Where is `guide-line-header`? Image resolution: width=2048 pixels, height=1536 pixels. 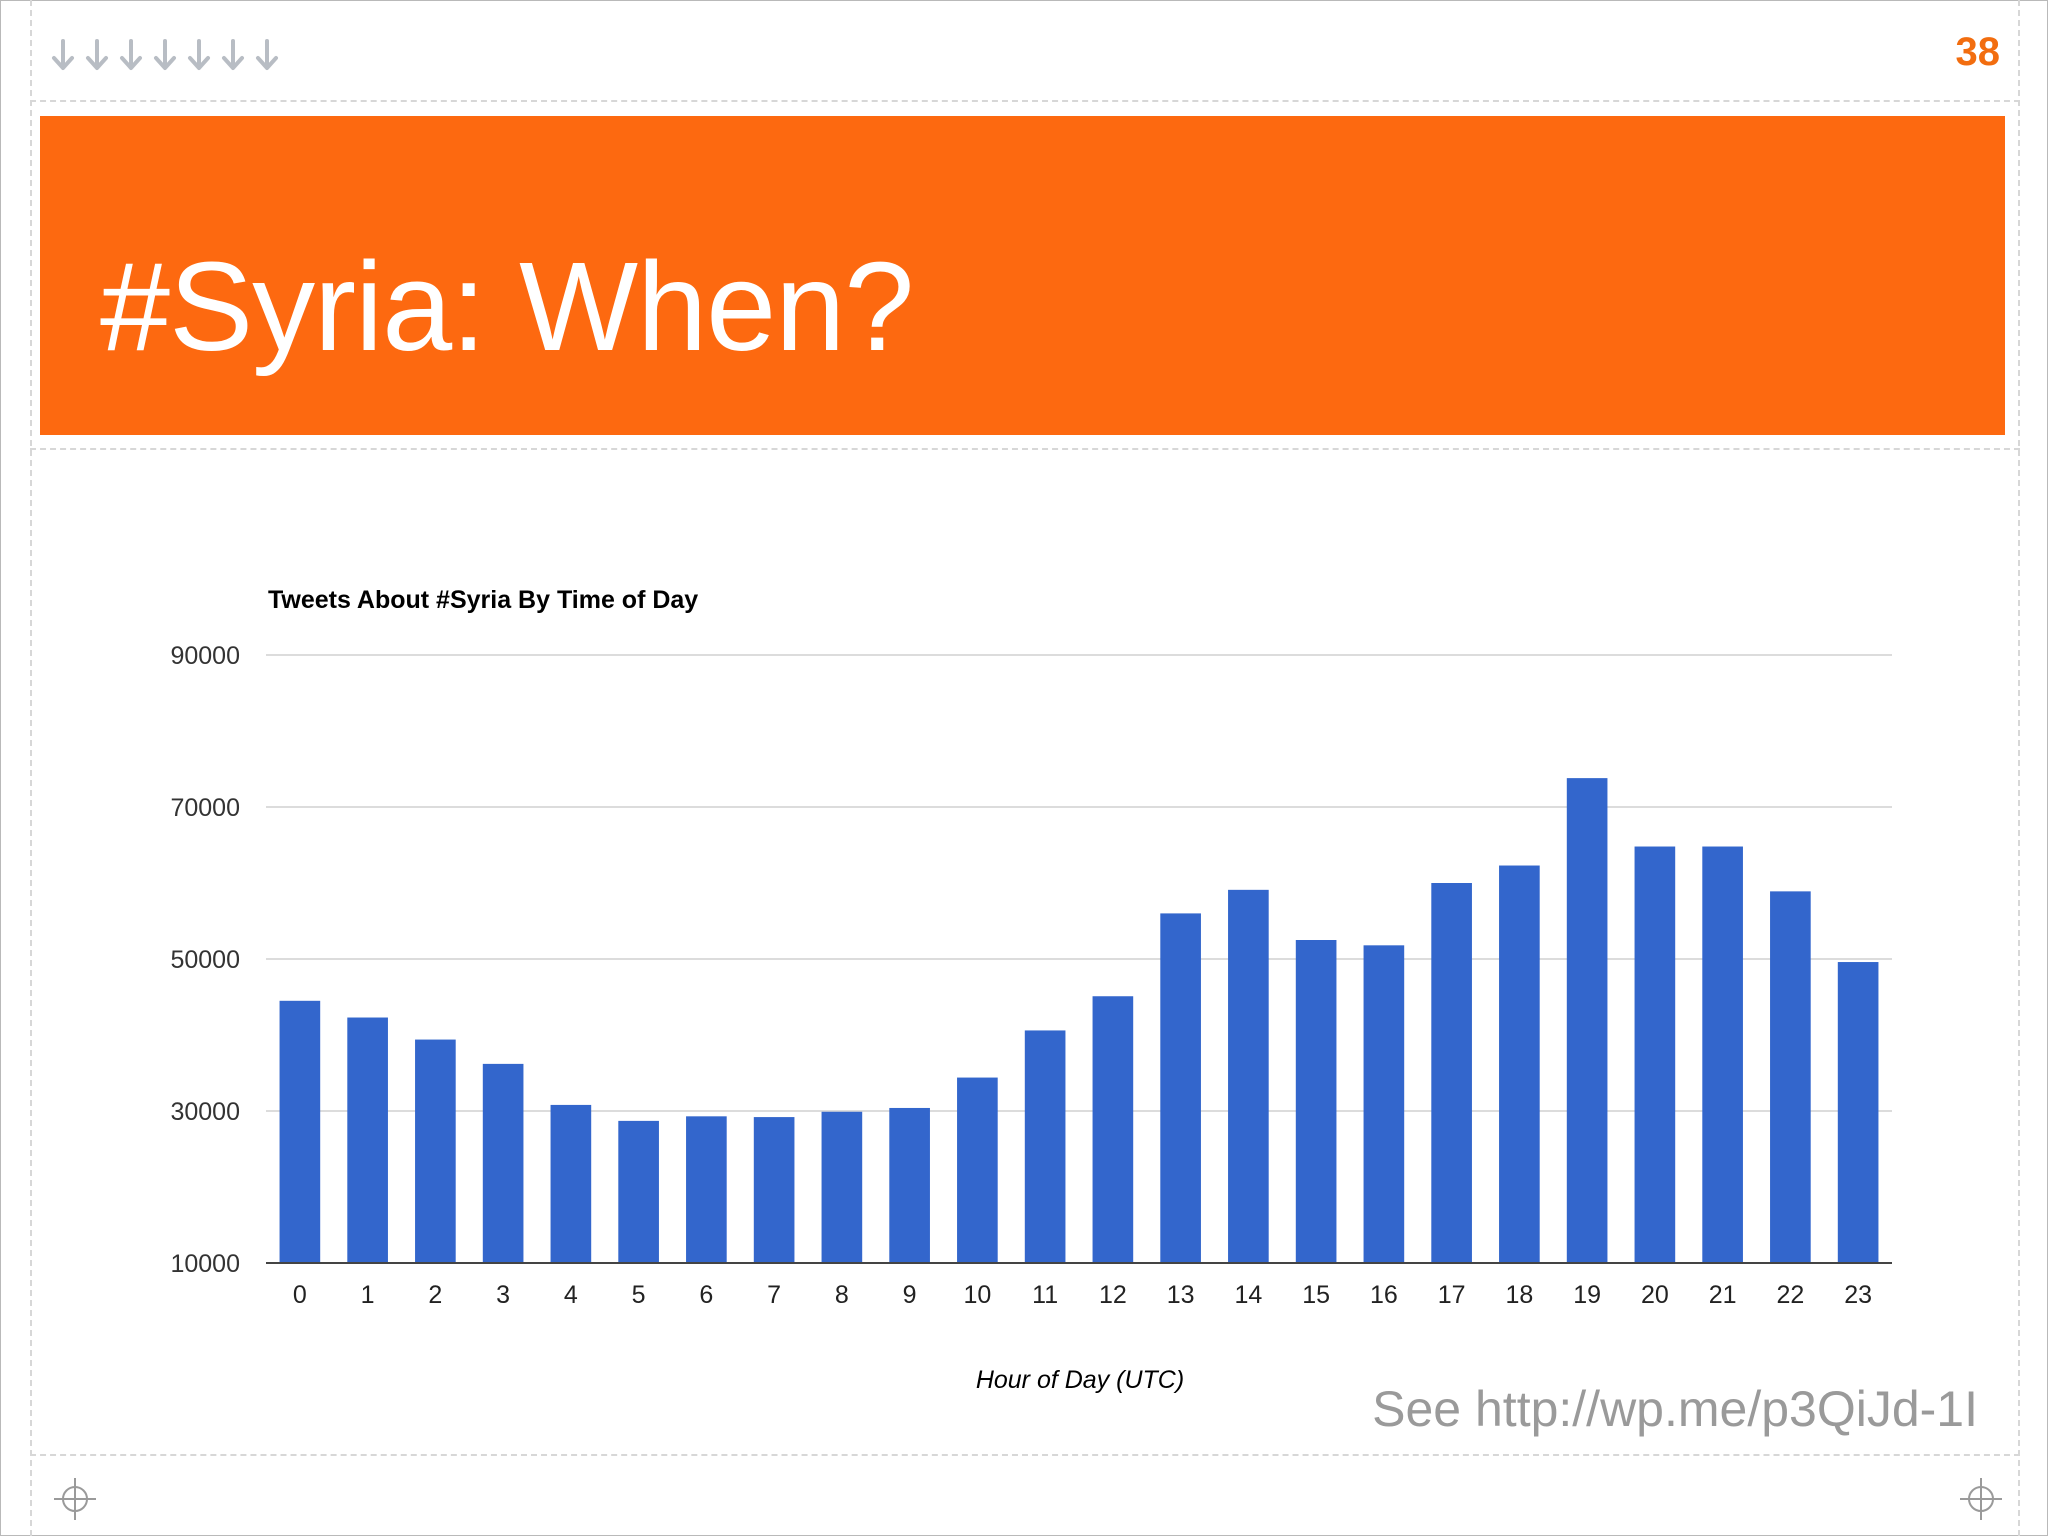
guide-line-header is located at coordinates (1025, 449).